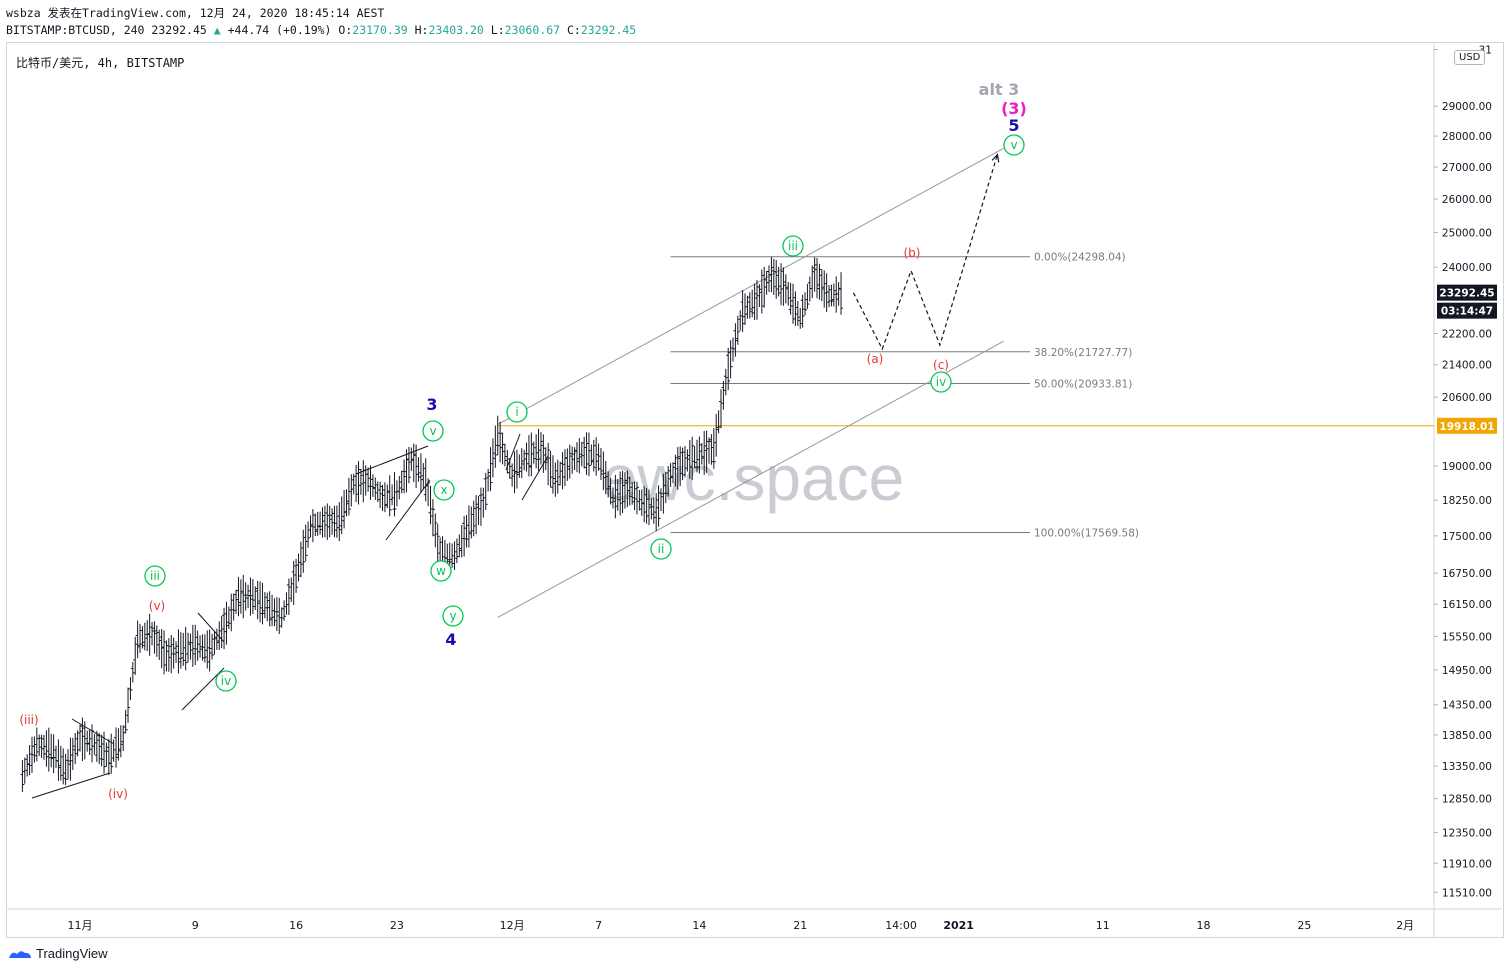  Describe the element at coordinates (901, 925) in the screenshot. I see `x-tick-label: 14:00` at that location.